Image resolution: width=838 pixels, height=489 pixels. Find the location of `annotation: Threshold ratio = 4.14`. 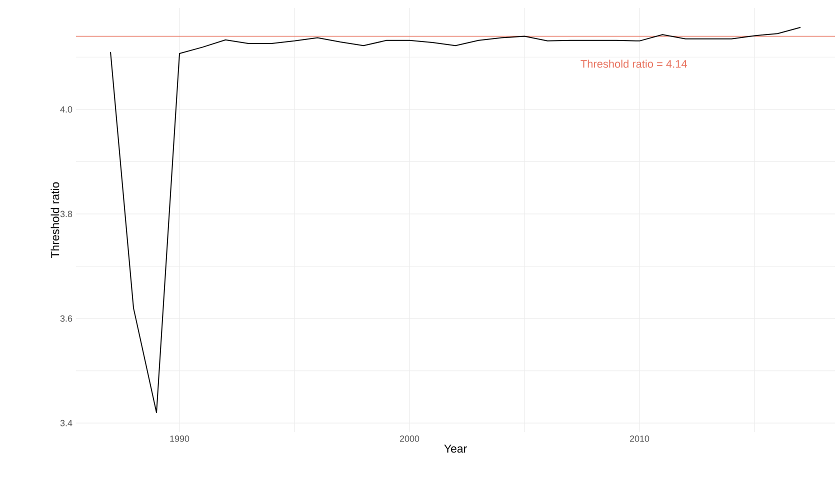

annotation: Threshold ratio = 4.14 is located at coordinates (633, 64).